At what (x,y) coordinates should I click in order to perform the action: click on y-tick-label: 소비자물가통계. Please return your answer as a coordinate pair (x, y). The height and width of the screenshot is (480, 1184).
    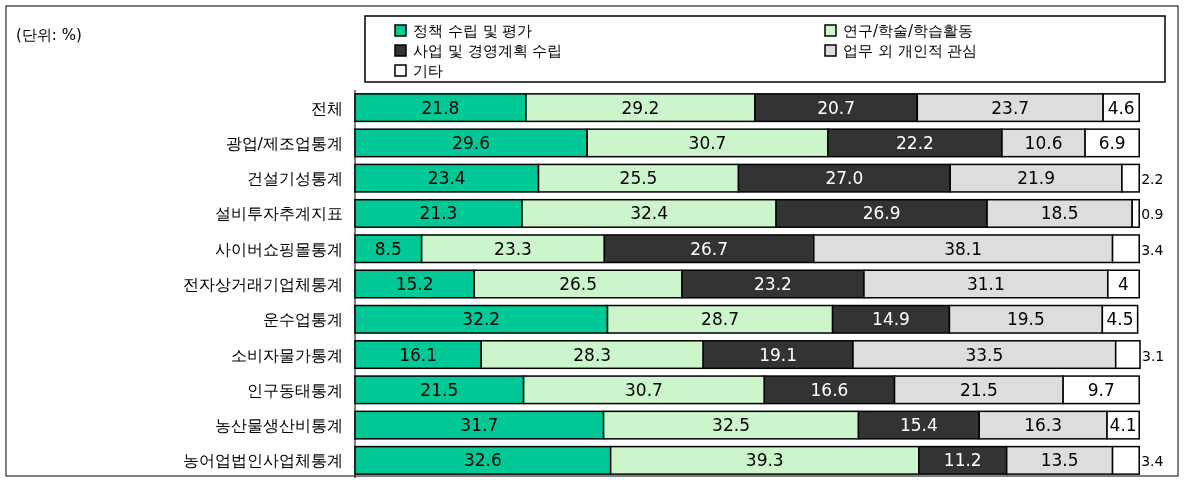
    Looking at the image, I should click on (287, 355).